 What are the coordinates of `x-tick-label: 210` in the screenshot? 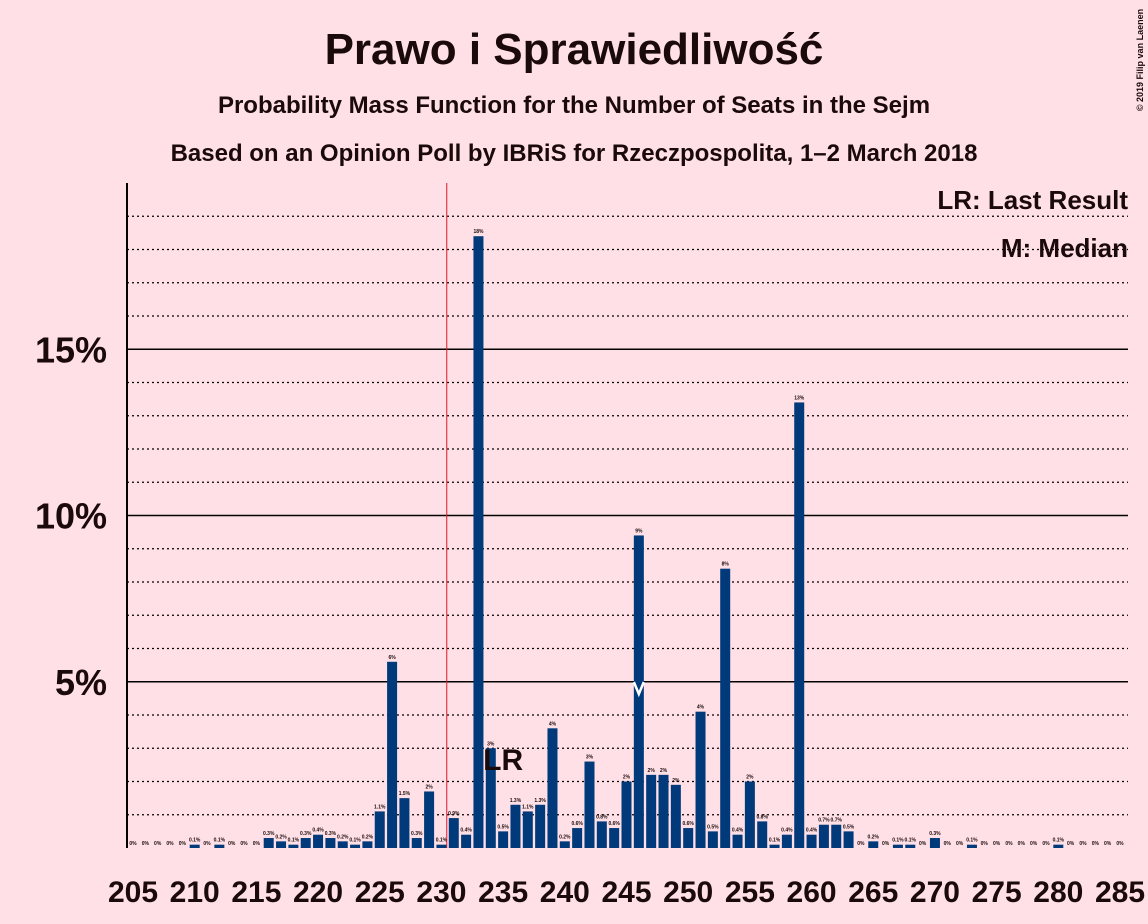 It's located at (195, 892).